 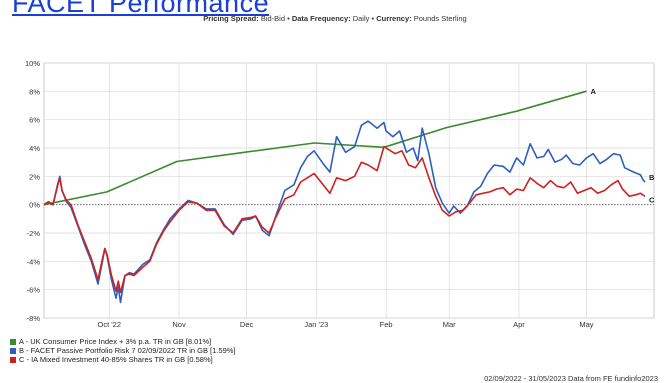 What do you see at coordinates (34, 148) in the screenshot?
I see `y-tick-label: 4%` at bounding box center [34, 148].